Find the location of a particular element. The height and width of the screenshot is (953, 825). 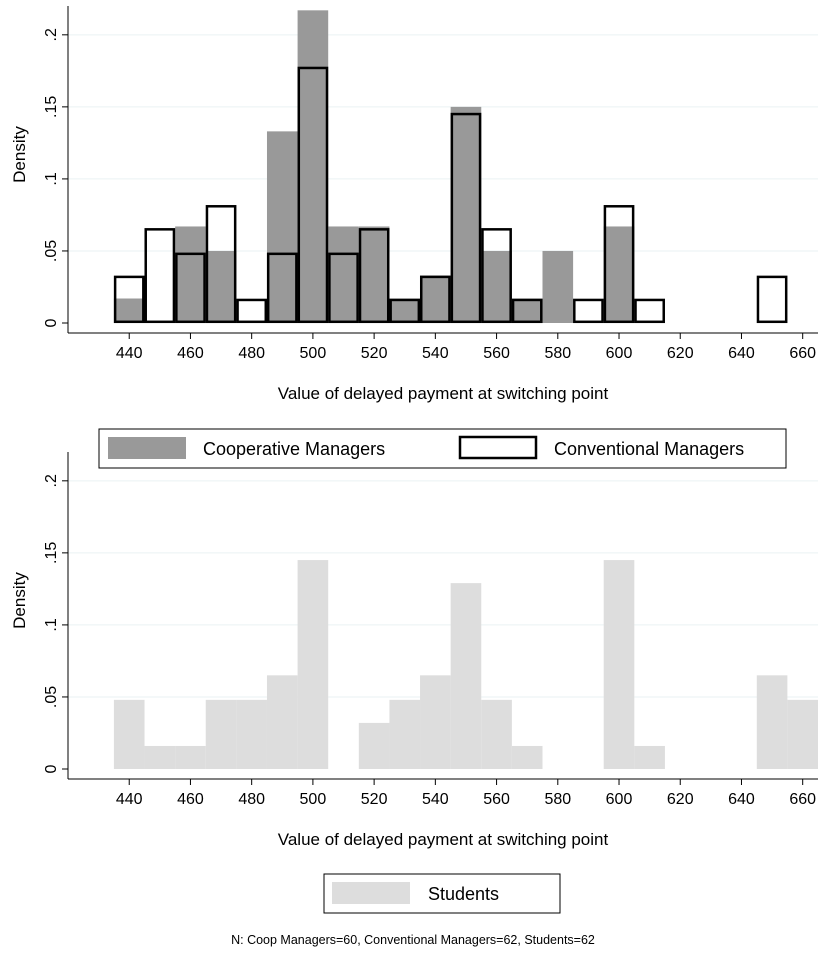

legend-label-conventional: Conventional Managers is located at coordinates (649, 449).